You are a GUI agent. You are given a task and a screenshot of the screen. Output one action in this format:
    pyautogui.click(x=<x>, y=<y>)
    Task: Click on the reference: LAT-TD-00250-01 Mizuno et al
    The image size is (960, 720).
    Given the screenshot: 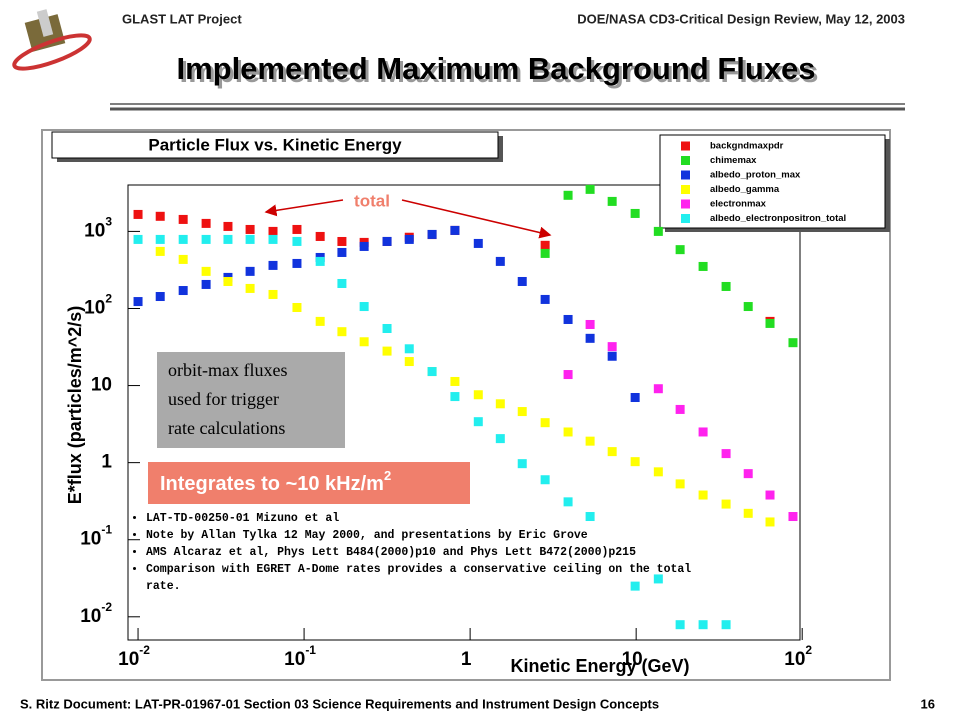 What is the action you would take?
    pyautogui.click(x=426, y=518)
    